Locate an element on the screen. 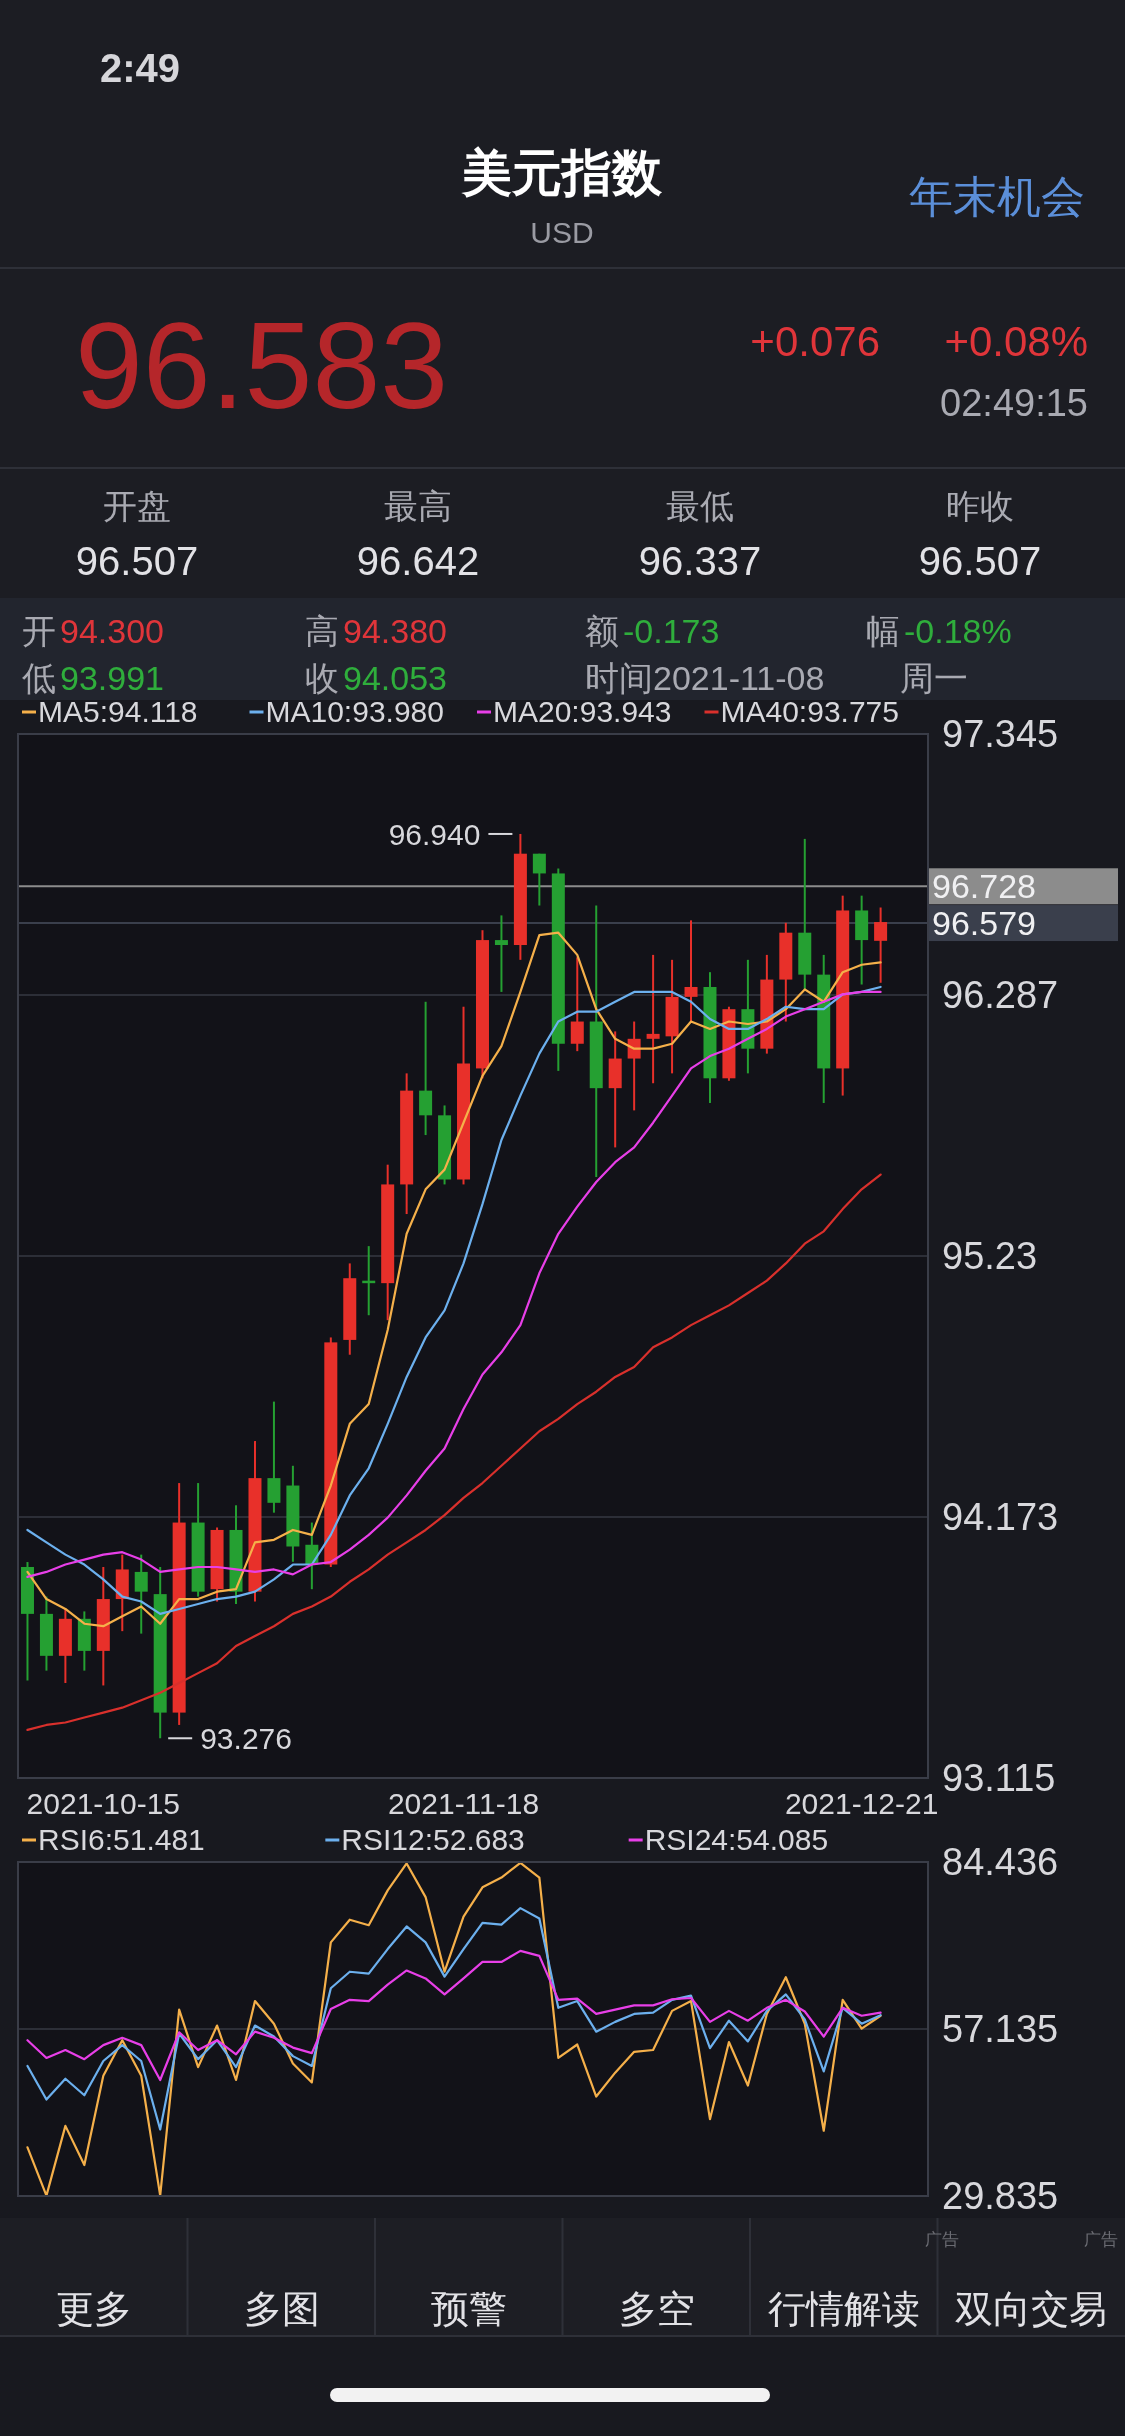 This screenshot has height=2436, width=1125. text: 时间2021-11-08 is located at coordinates (705, 678).